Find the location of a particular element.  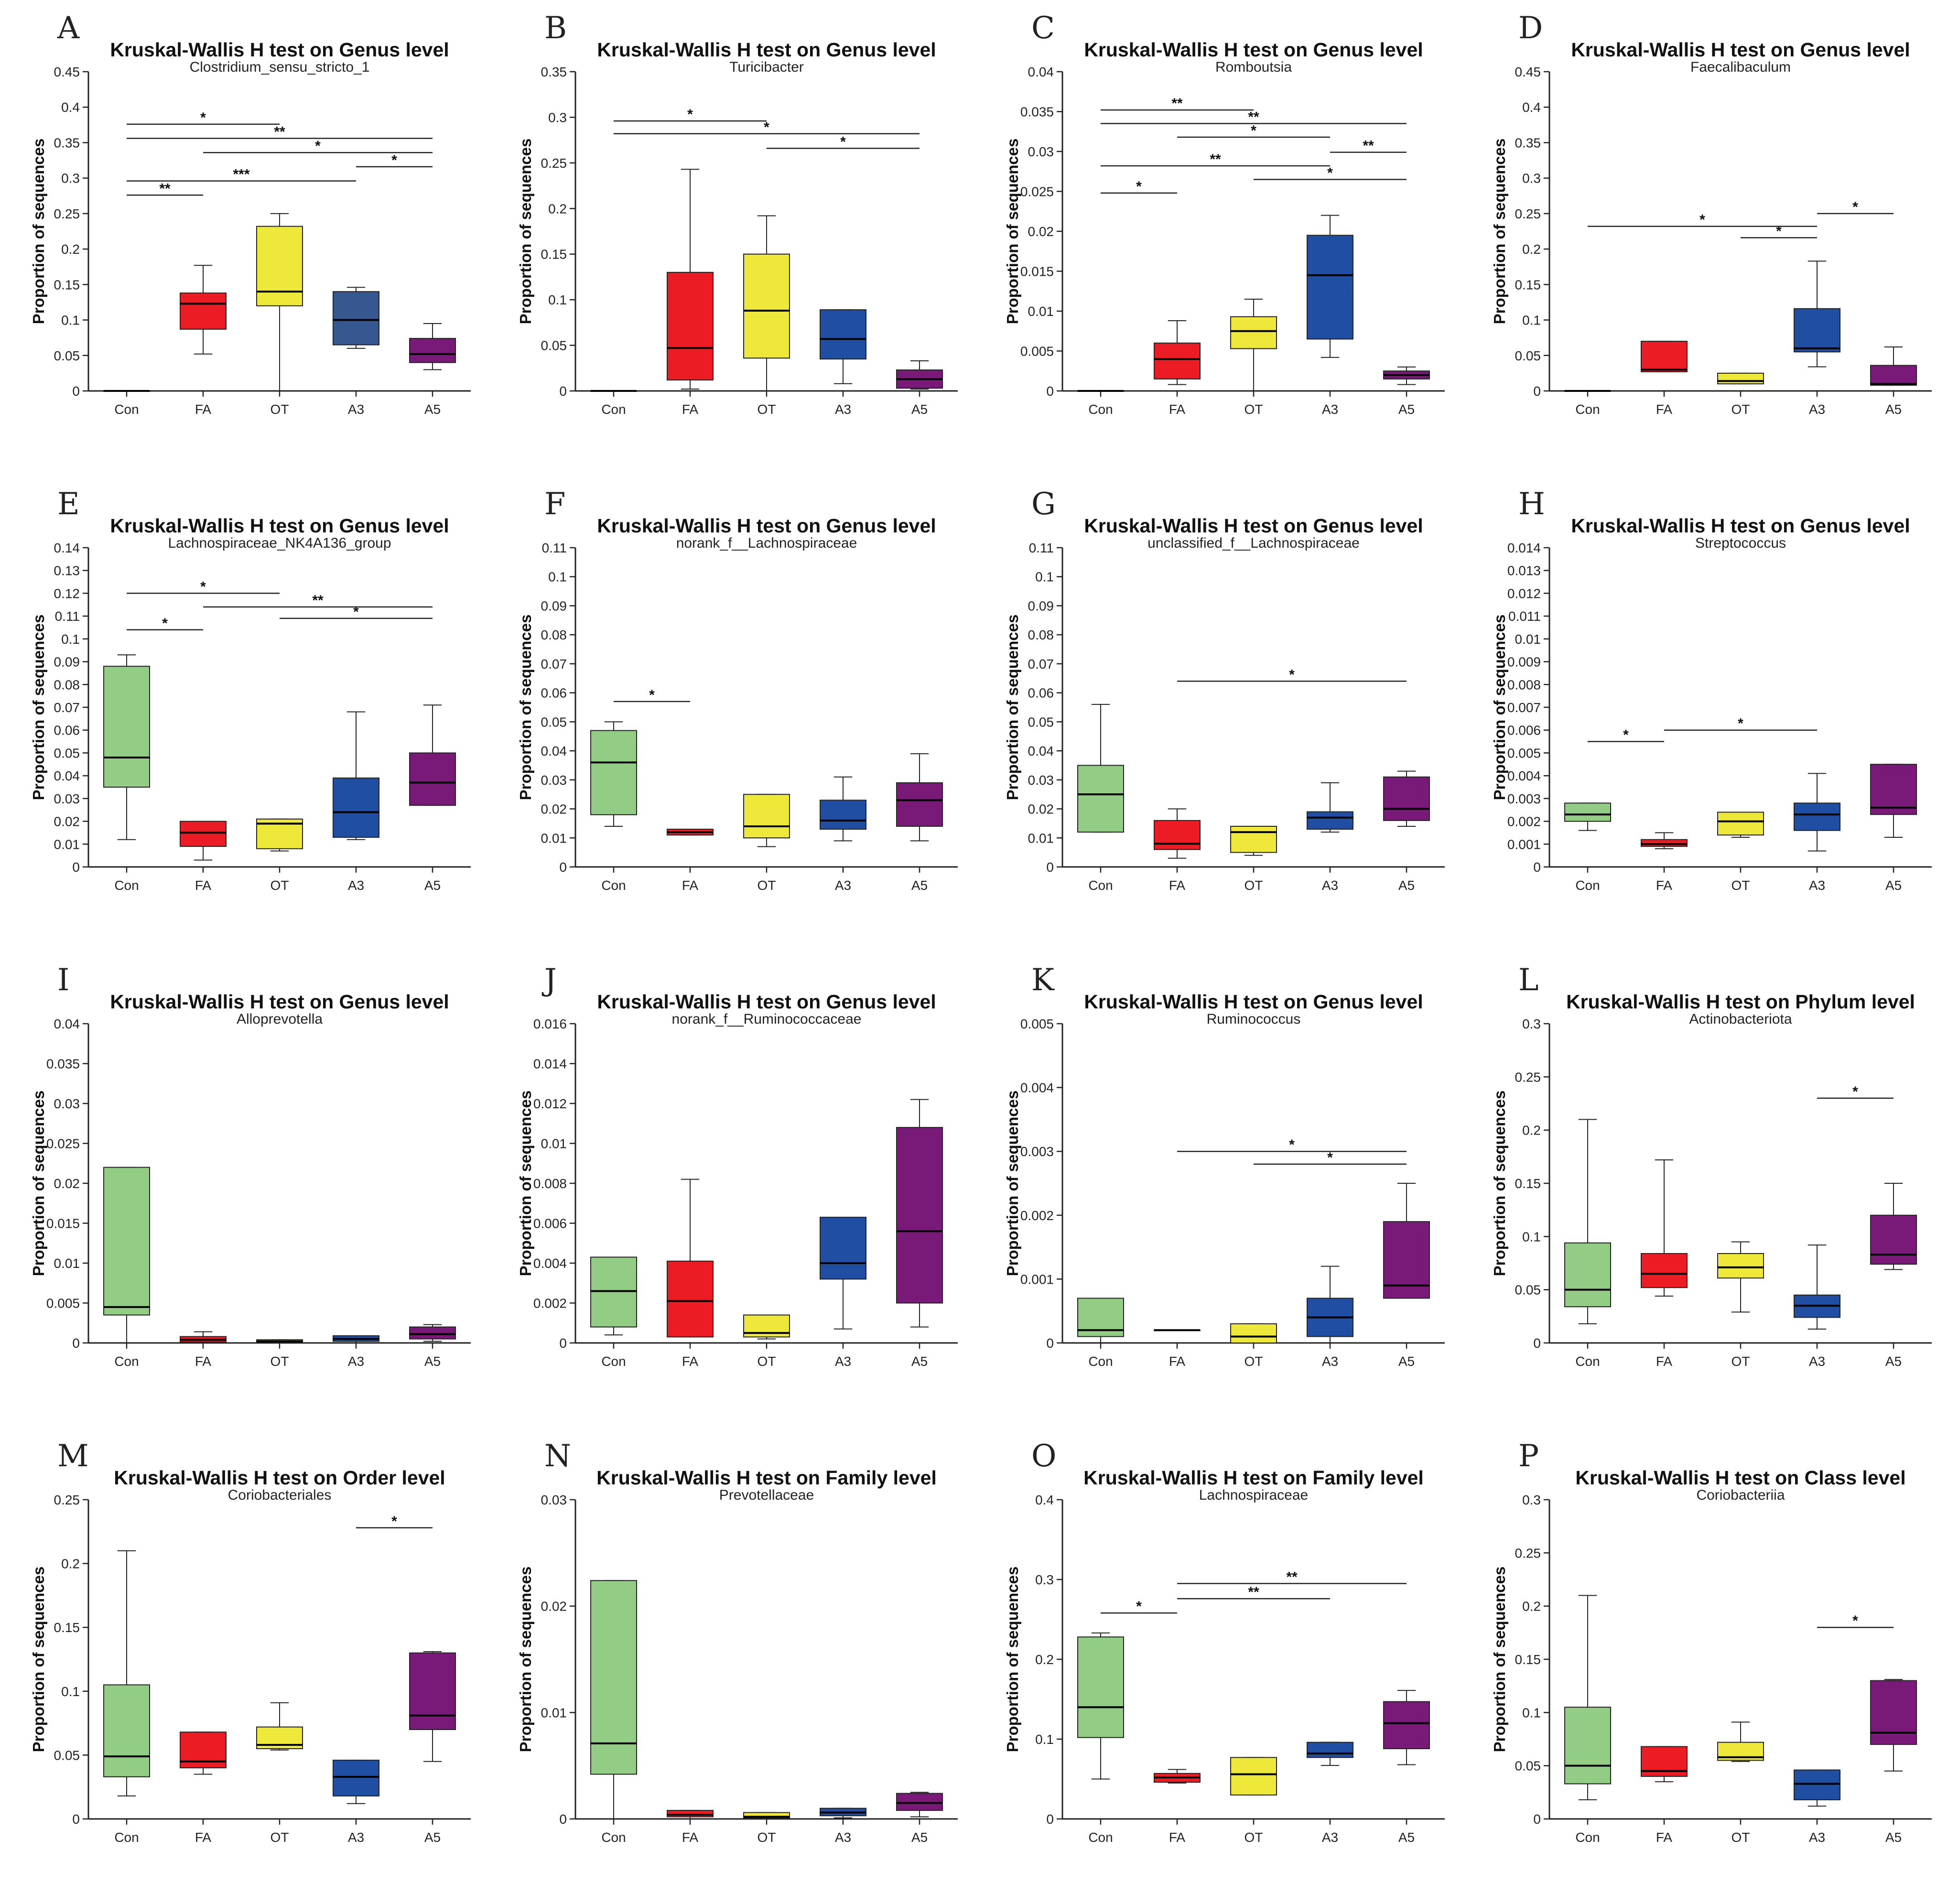

y-tick-label: 0.35 is located at coordinates (67, 142).